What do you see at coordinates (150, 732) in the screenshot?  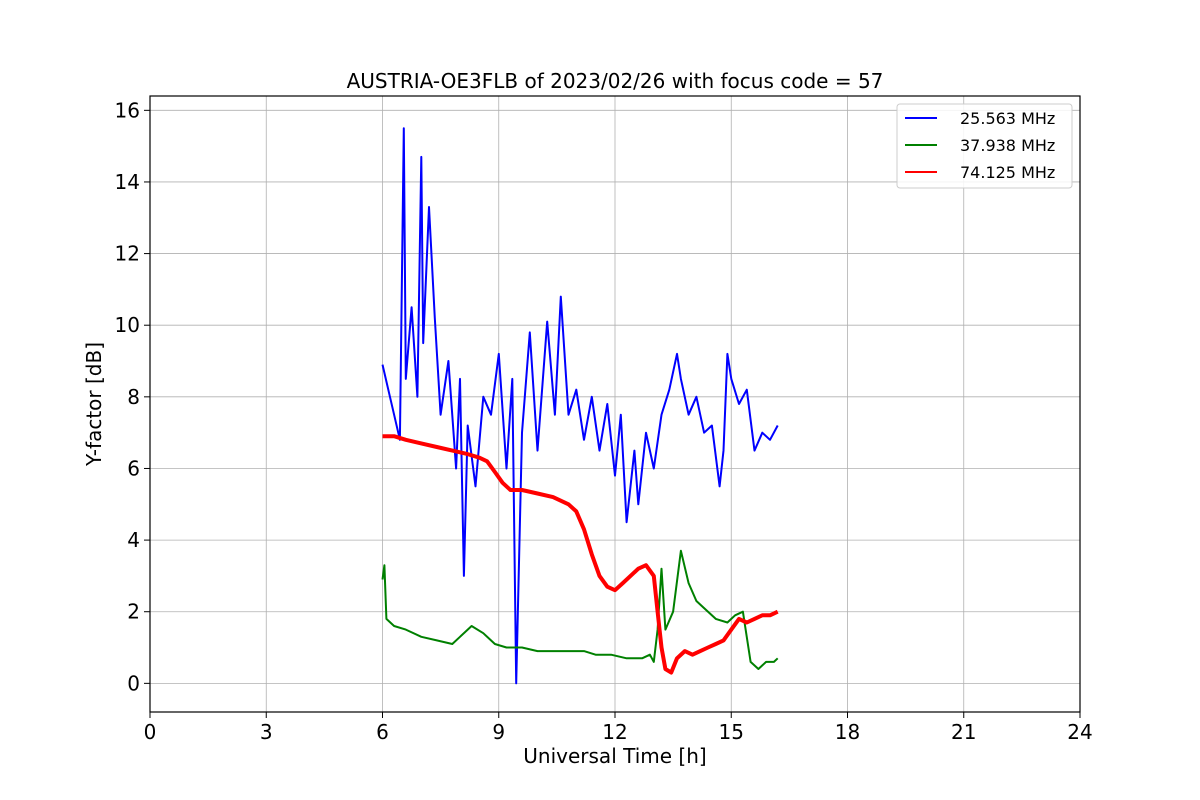 I see `x-tick-label: 0` at bounding box center [150, 732].